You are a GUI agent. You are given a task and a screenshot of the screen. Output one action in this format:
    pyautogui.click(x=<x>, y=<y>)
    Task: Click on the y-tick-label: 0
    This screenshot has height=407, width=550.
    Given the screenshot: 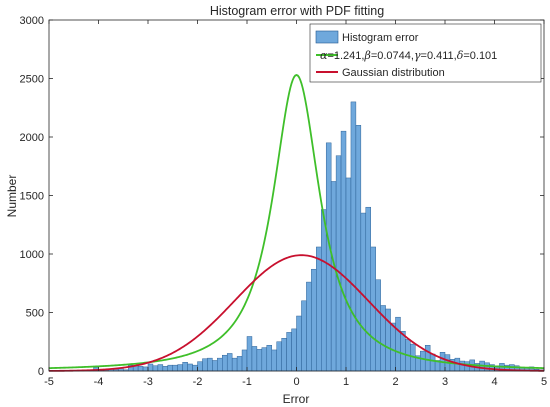 What is the action you would take?
    pyautogui.click(x=41, y=372)
    